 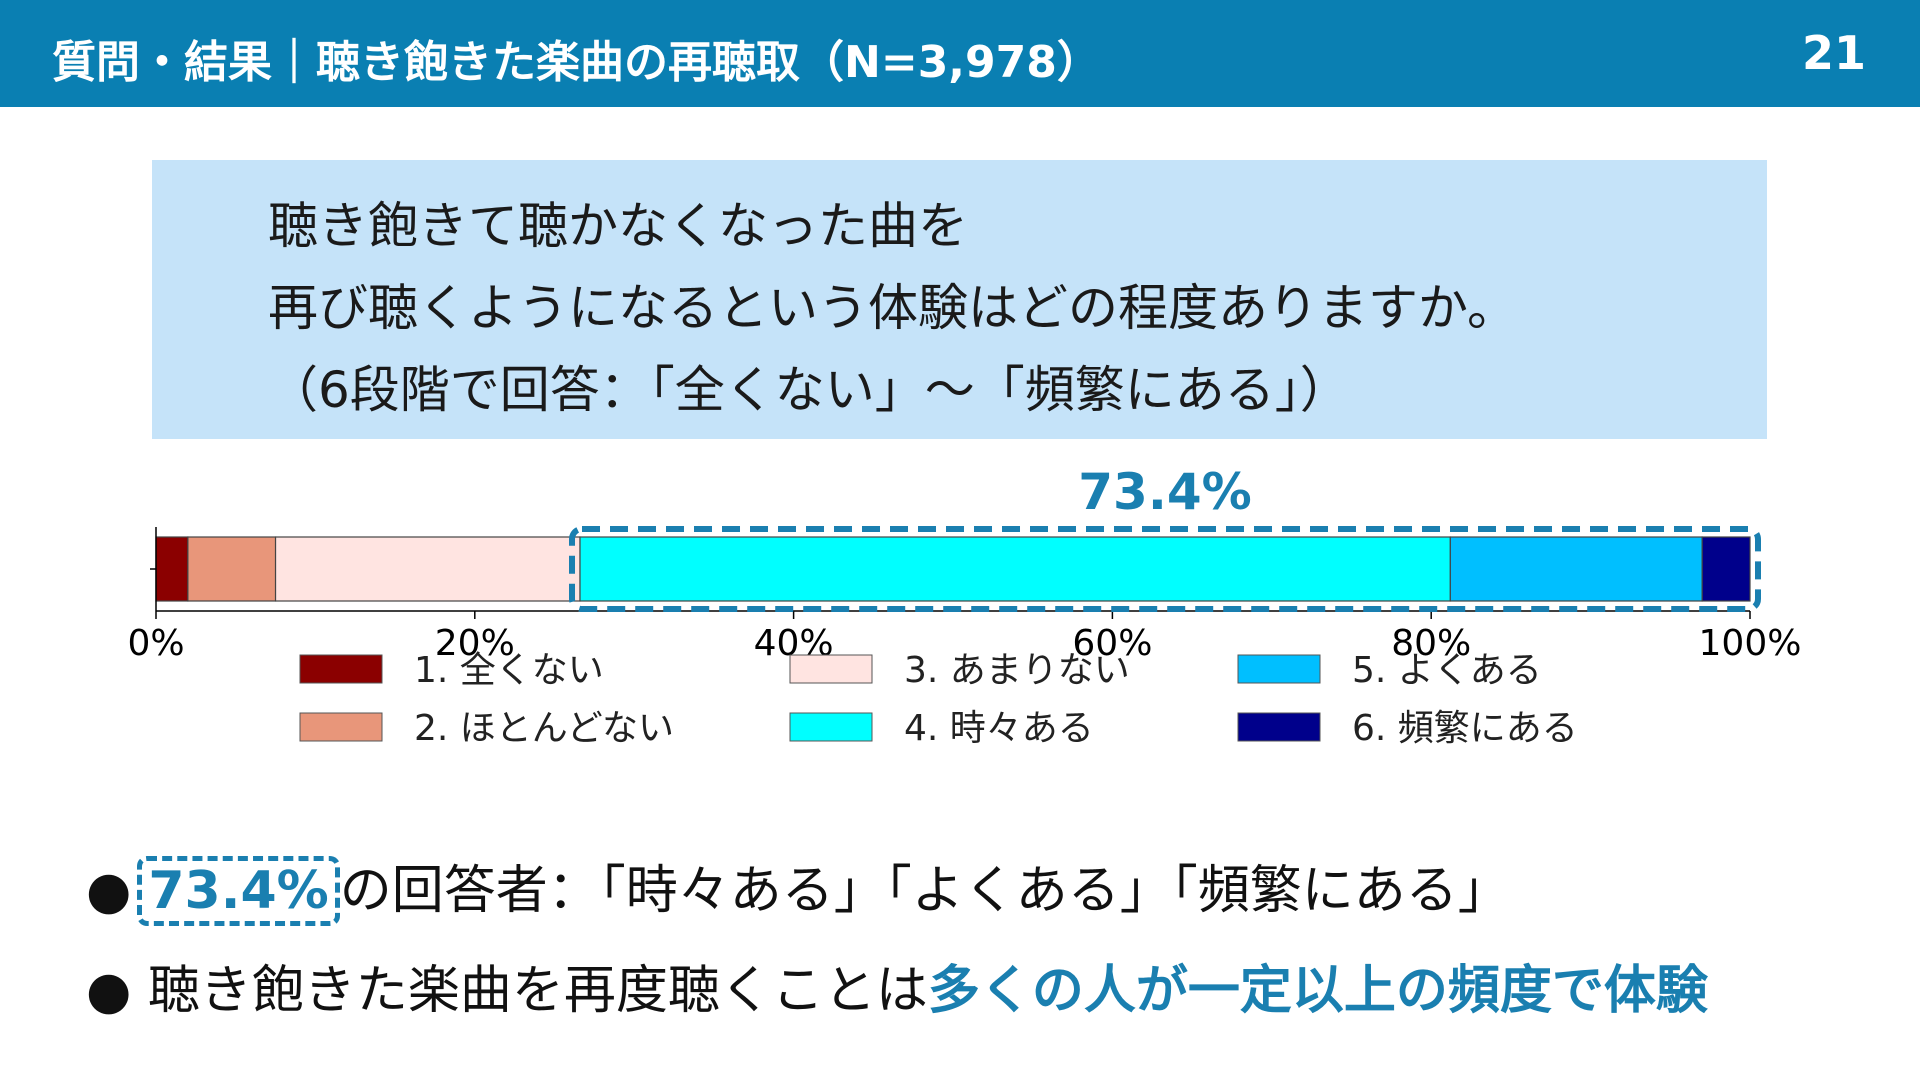 I want to click on x-tick-label: 20%, so click(x=475, y=643).